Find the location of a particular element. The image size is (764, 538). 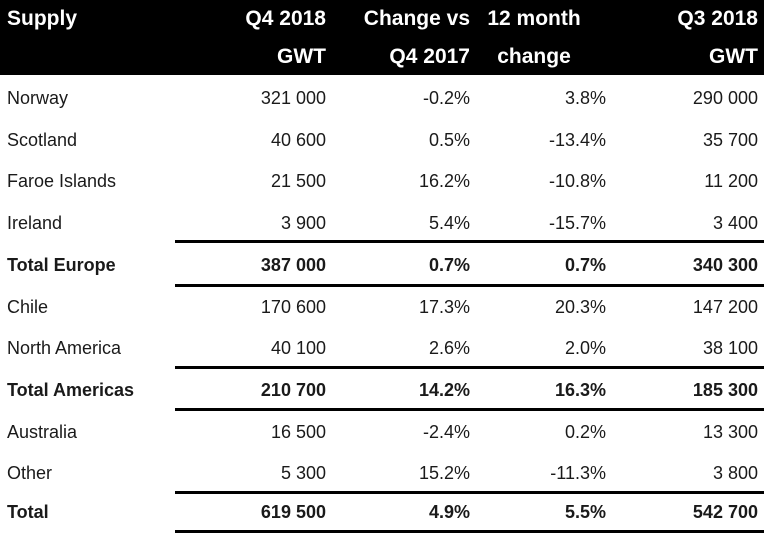

header-q4-2018: Q4 2018 GWT is located at coordinates (250, 38).